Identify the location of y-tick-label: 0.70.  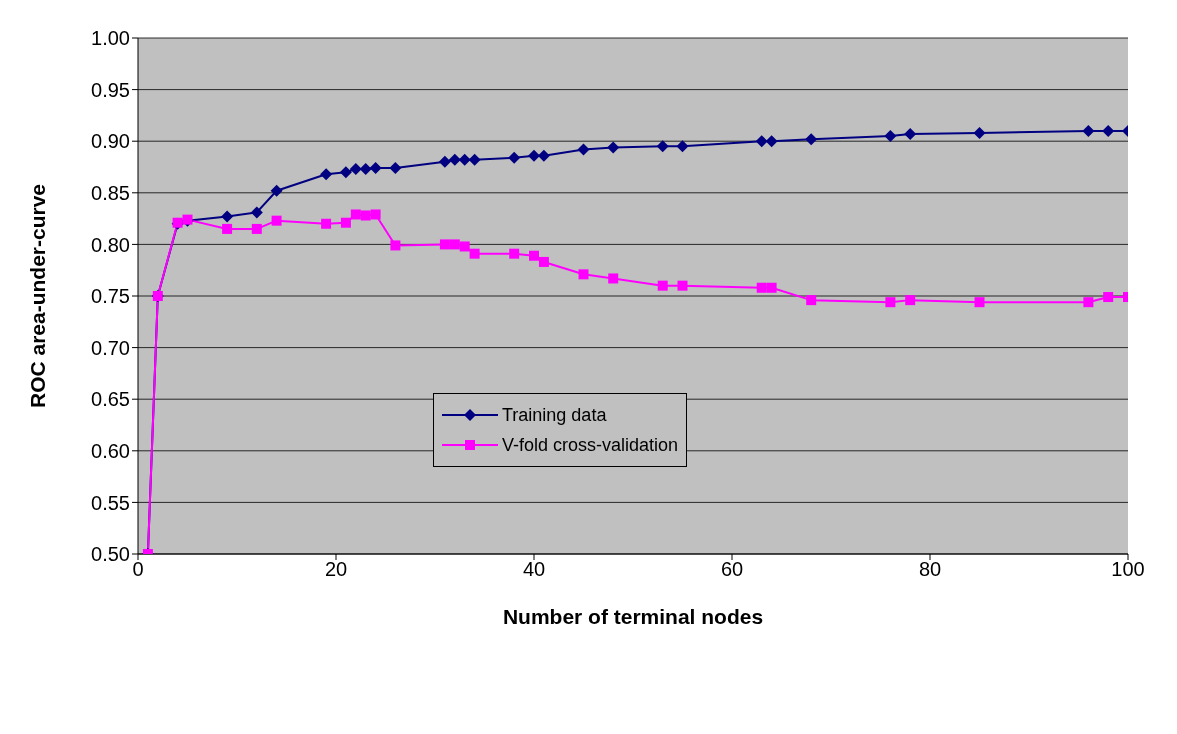
(110, 347).